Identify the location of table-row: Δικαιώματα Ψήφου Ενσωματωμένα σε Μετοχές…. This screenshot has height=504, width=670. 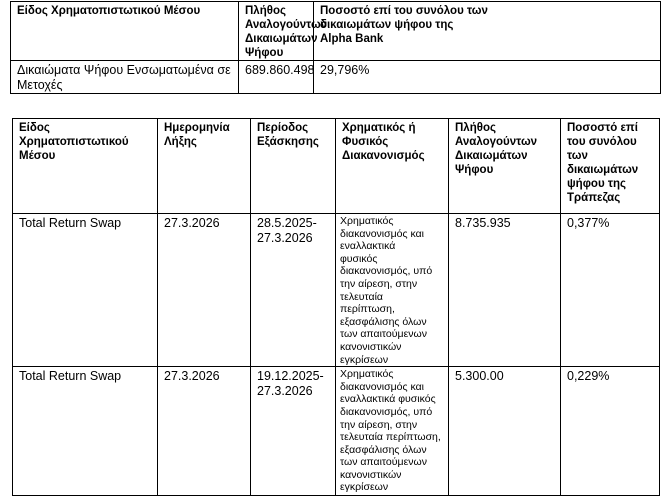
(335, 77).